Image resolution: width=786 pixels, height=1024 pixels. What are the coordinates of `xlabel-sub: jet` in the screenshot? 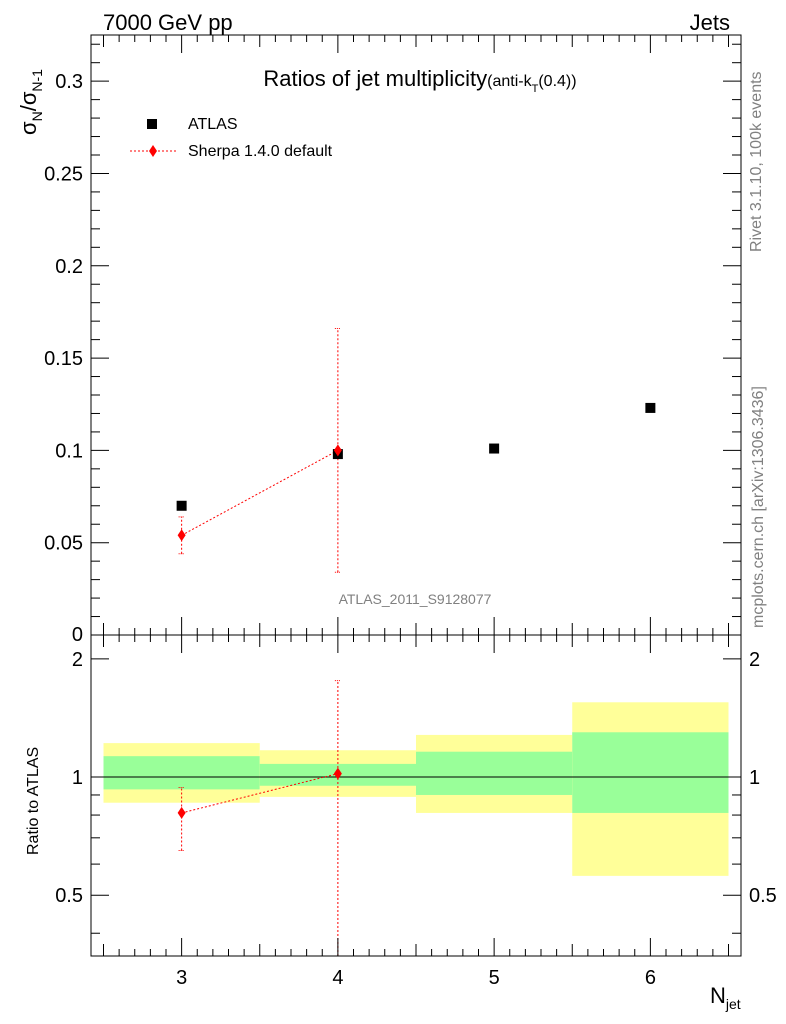 It's located at (733, 1004).